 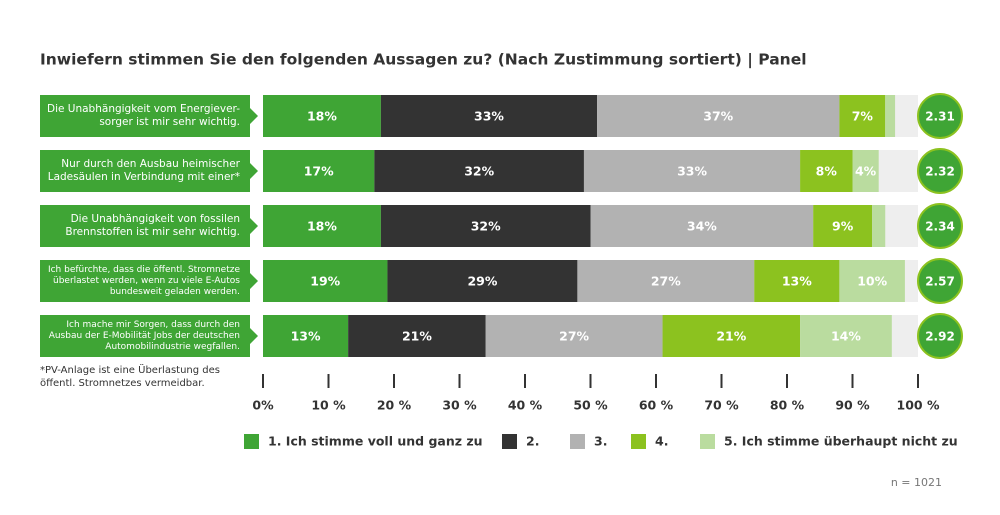 I want to click on x-tick-label: 20 %, so click(x=394, y=405).